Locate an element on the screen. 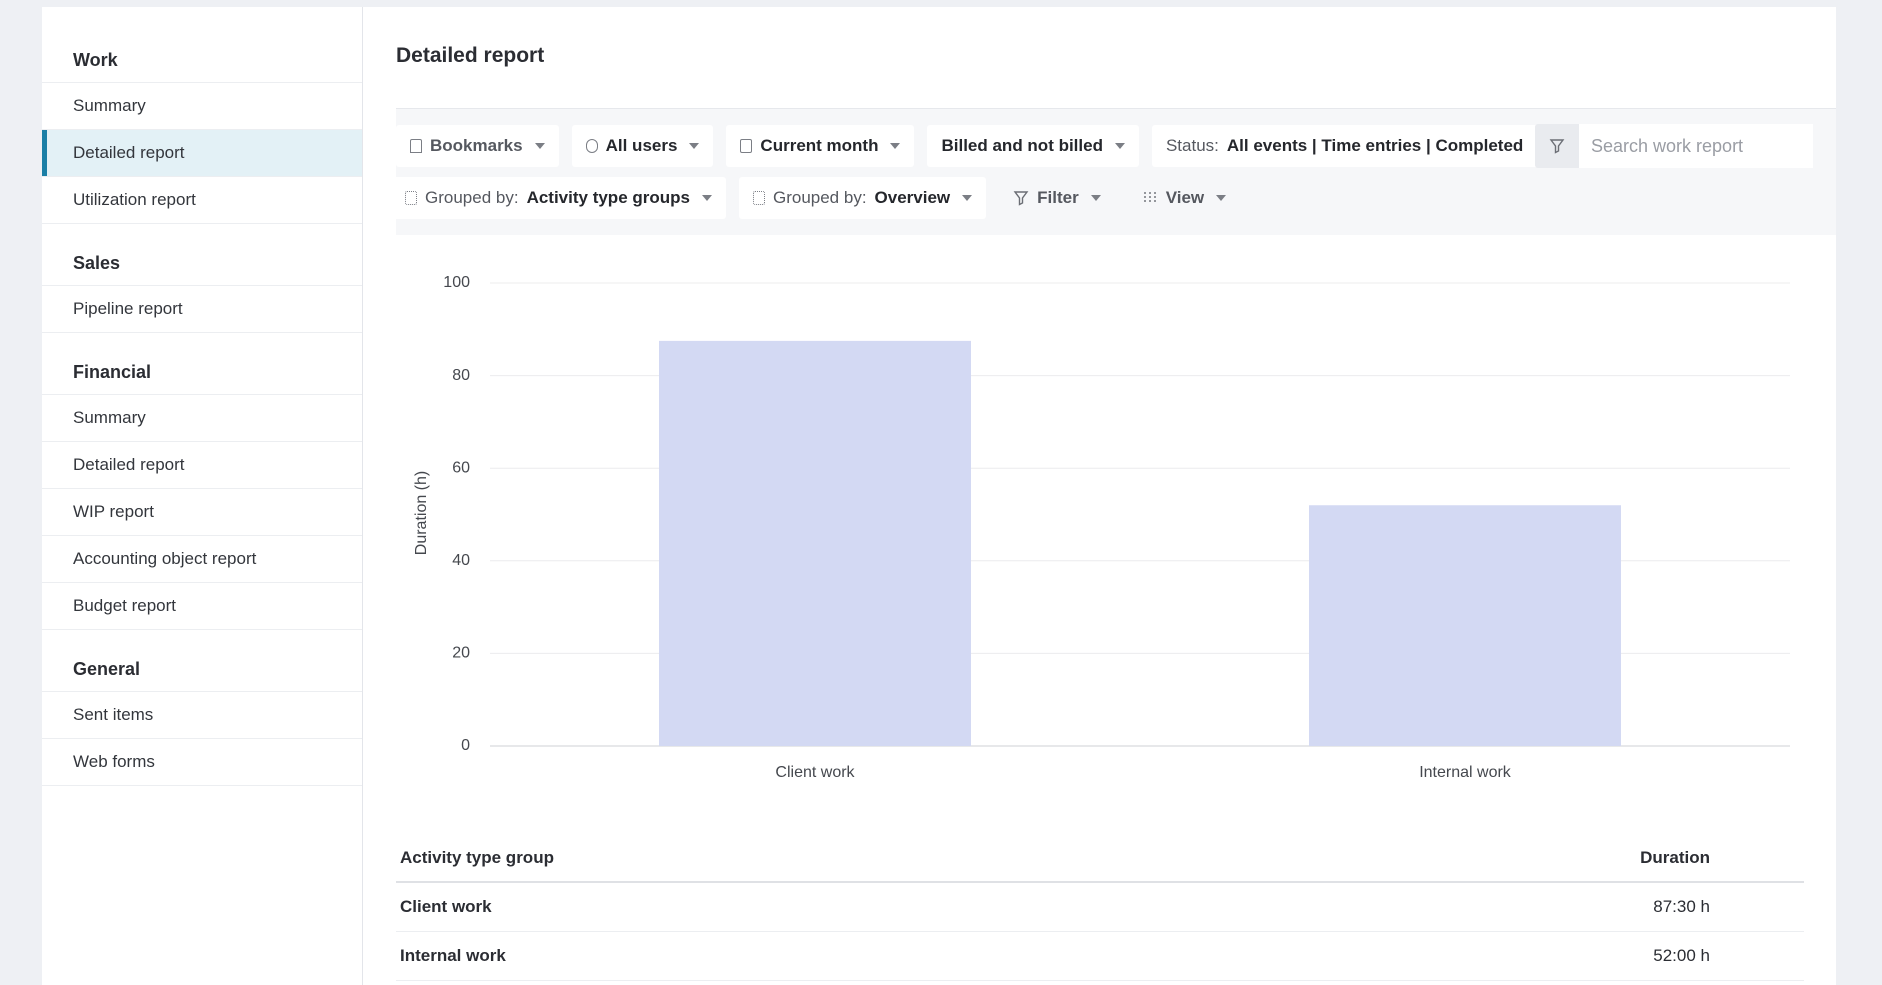  period-button: Current month is located at coordinates (820, 146).